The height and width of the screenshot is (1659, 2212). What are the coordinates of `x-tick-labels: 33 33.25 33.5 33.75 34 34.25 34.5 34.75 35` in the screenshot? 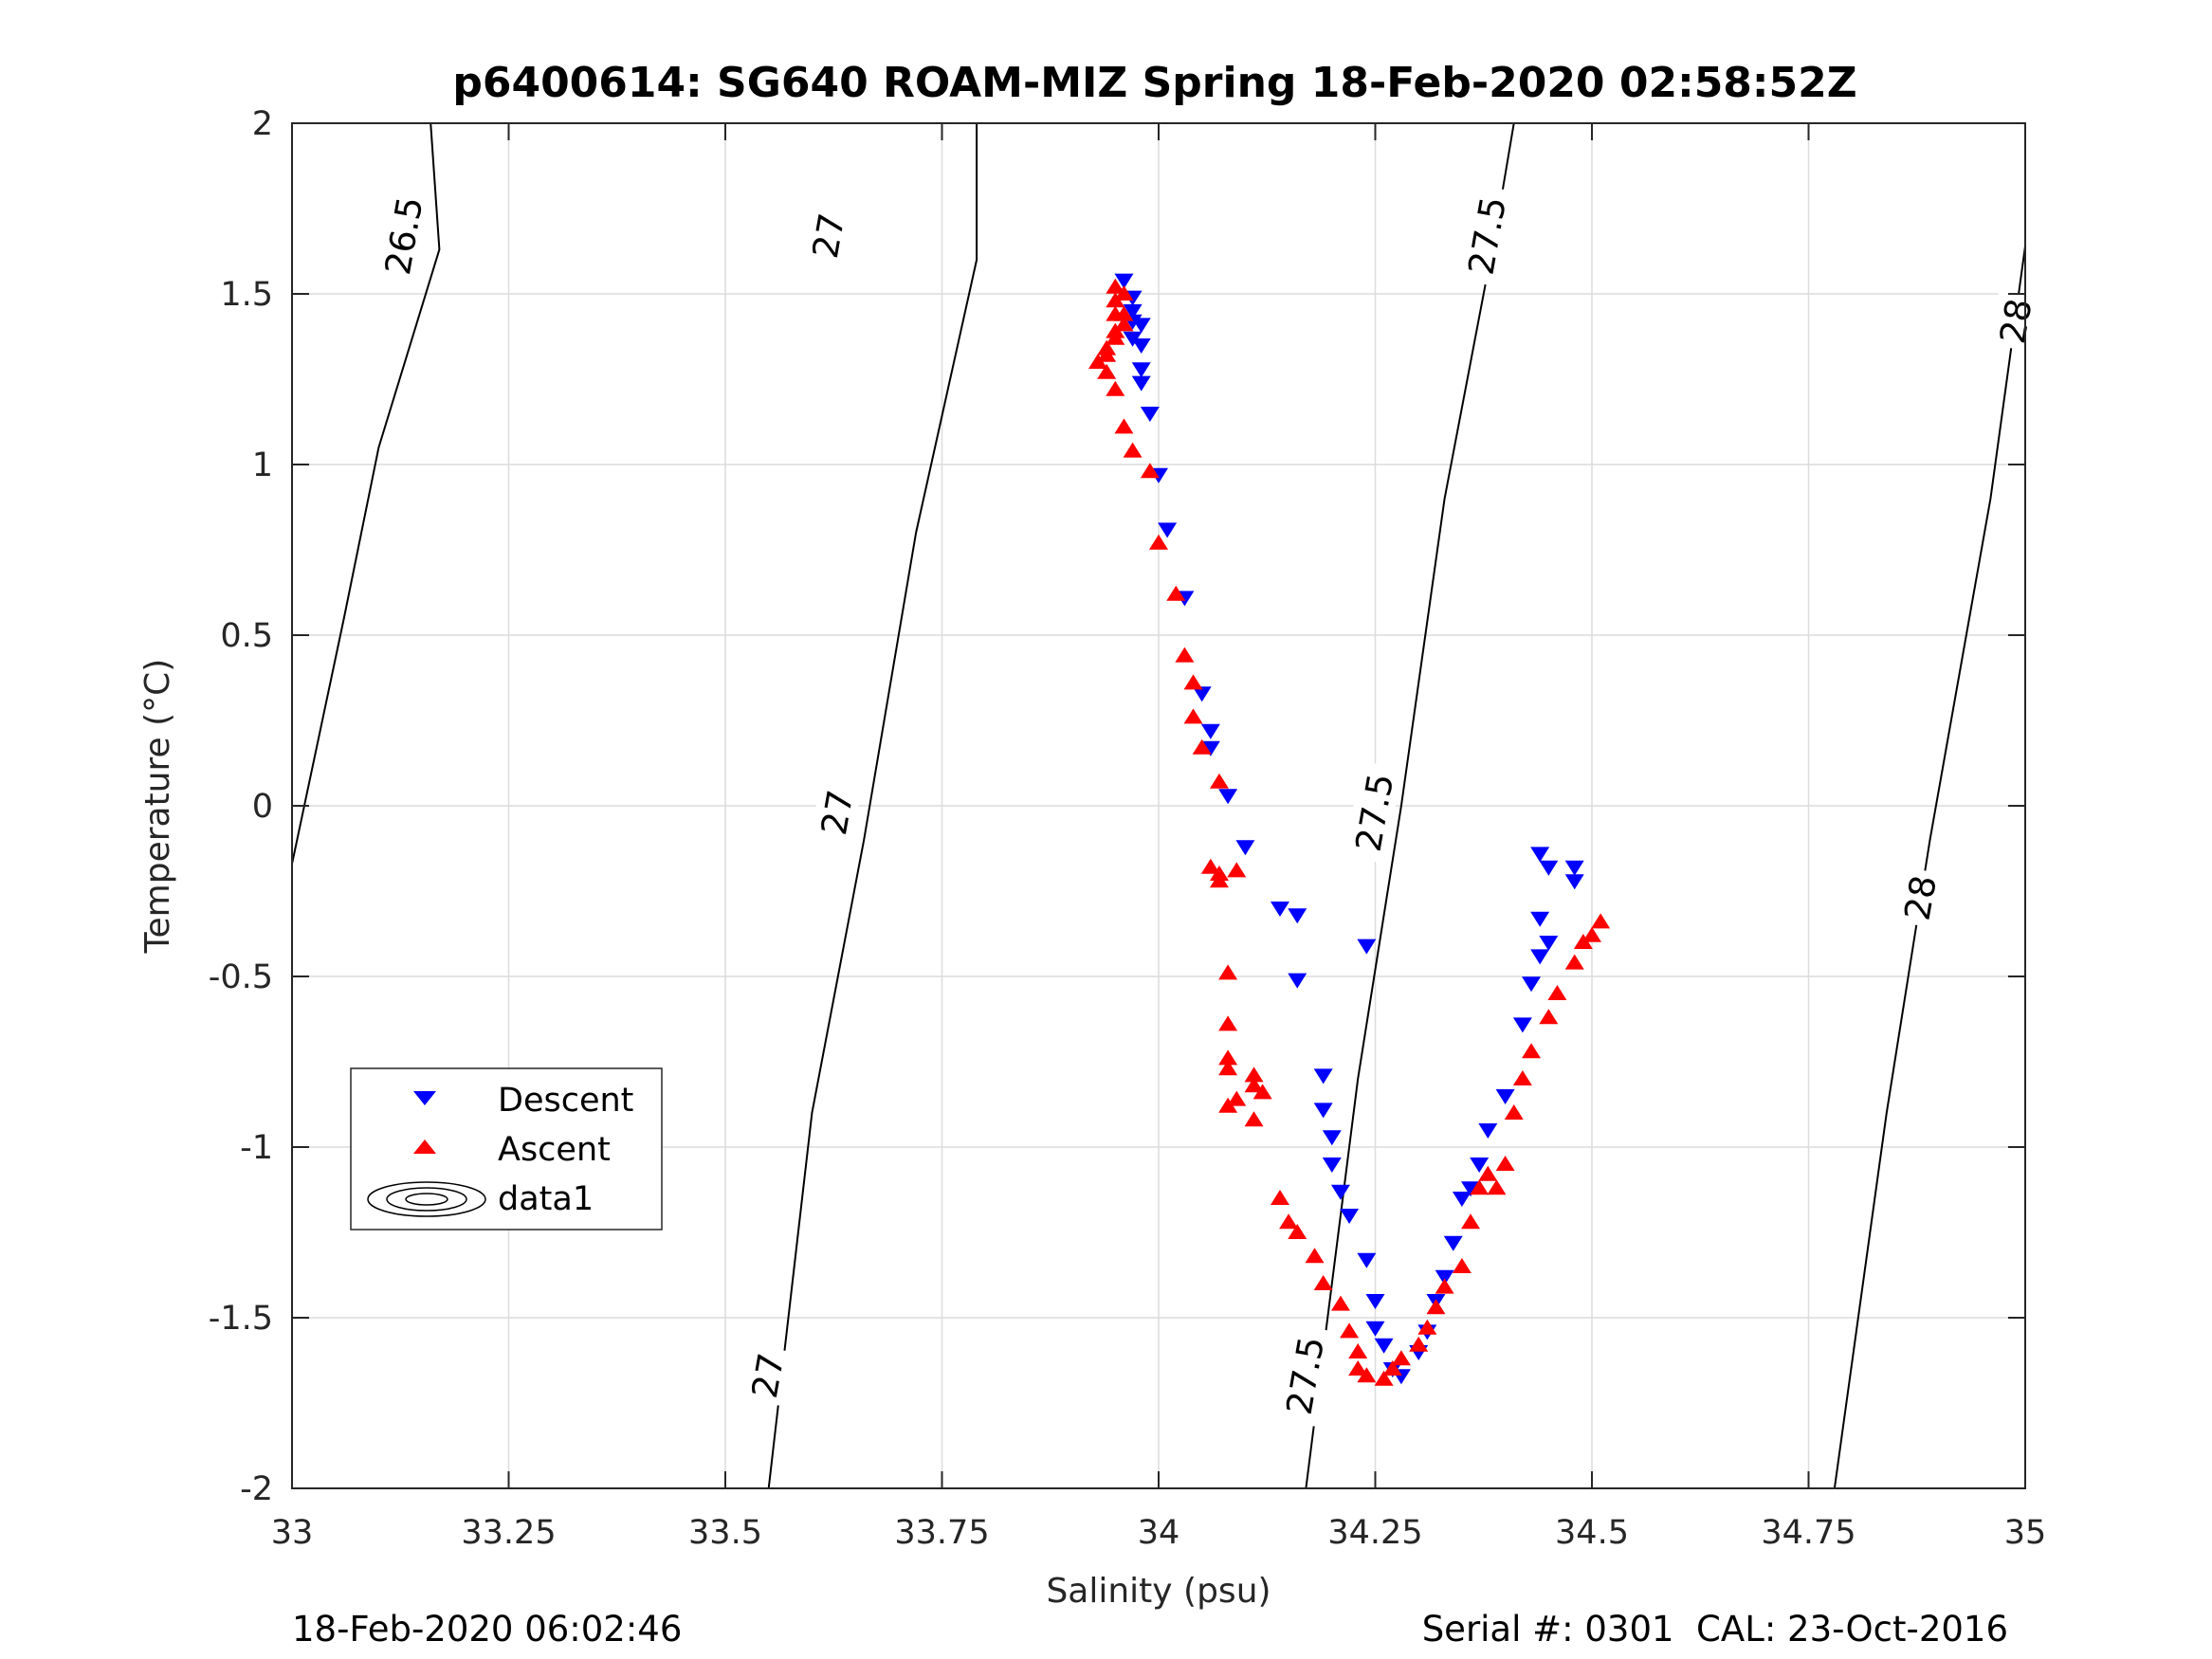 It's located at (1159, 1533).